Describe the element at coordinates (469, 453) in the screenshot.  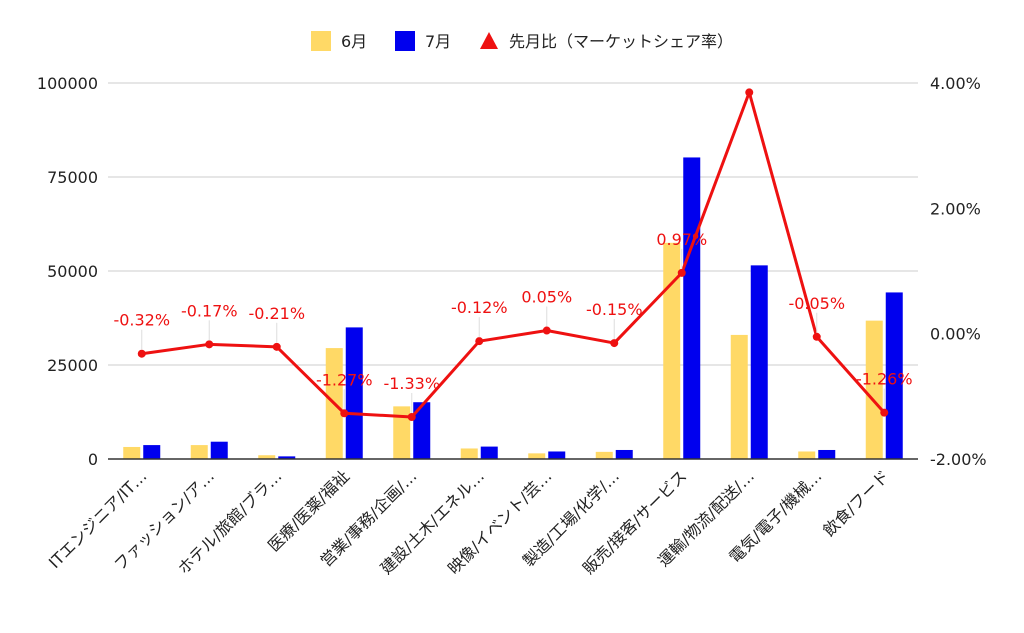
I see `bar-6月-5` at that location.